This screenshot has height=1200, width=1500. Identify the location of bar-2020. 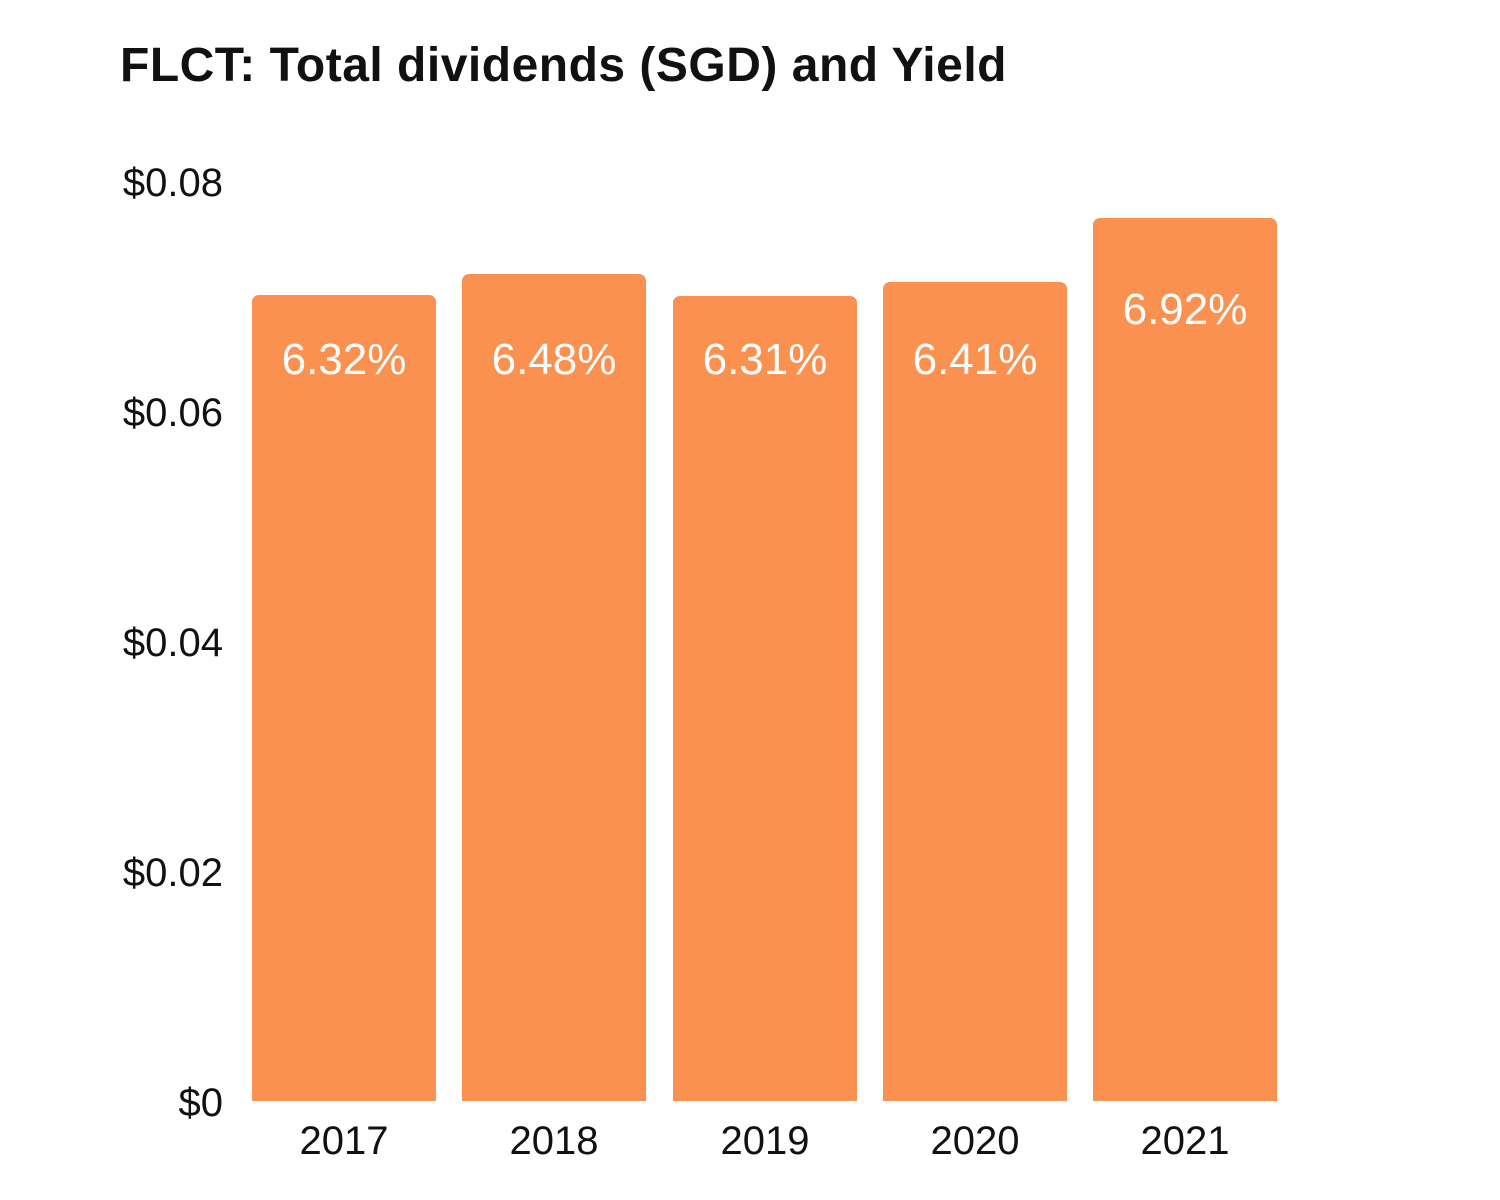
(975, 691).